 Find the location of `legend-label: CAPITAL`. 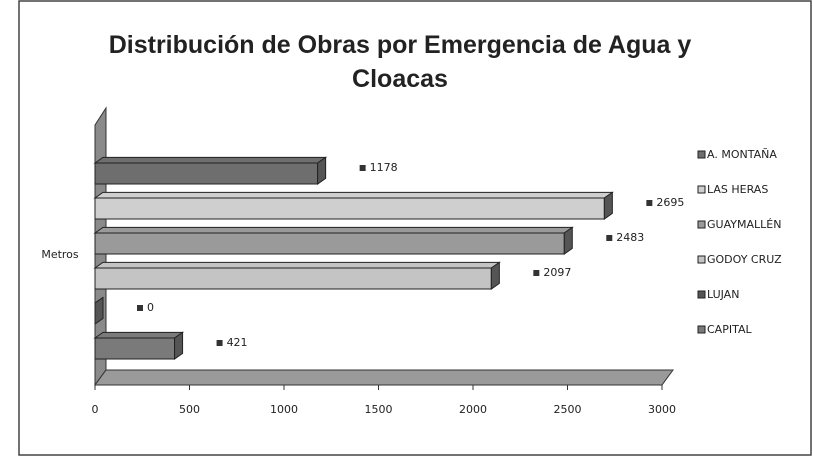

legend-label: CAPITAL is located at coordinates (729, 329).